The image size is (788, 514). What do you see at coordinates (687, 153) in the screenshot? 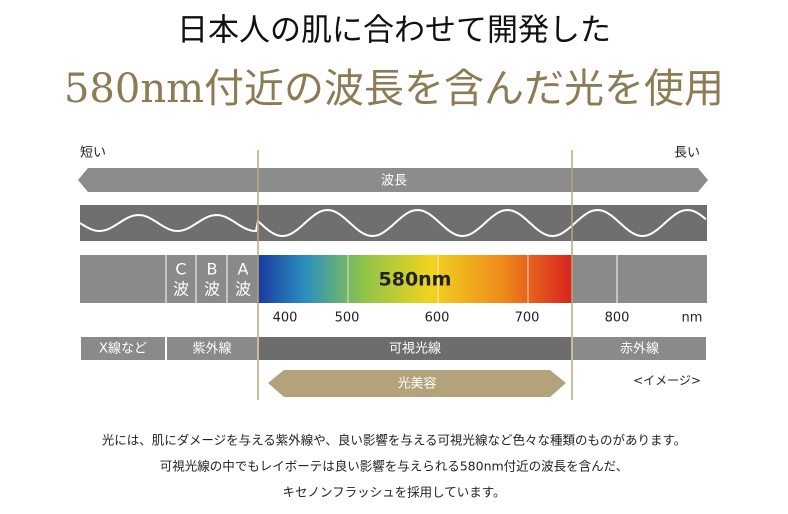
I see `long-label: 長い` at bounding box center [687, 153].